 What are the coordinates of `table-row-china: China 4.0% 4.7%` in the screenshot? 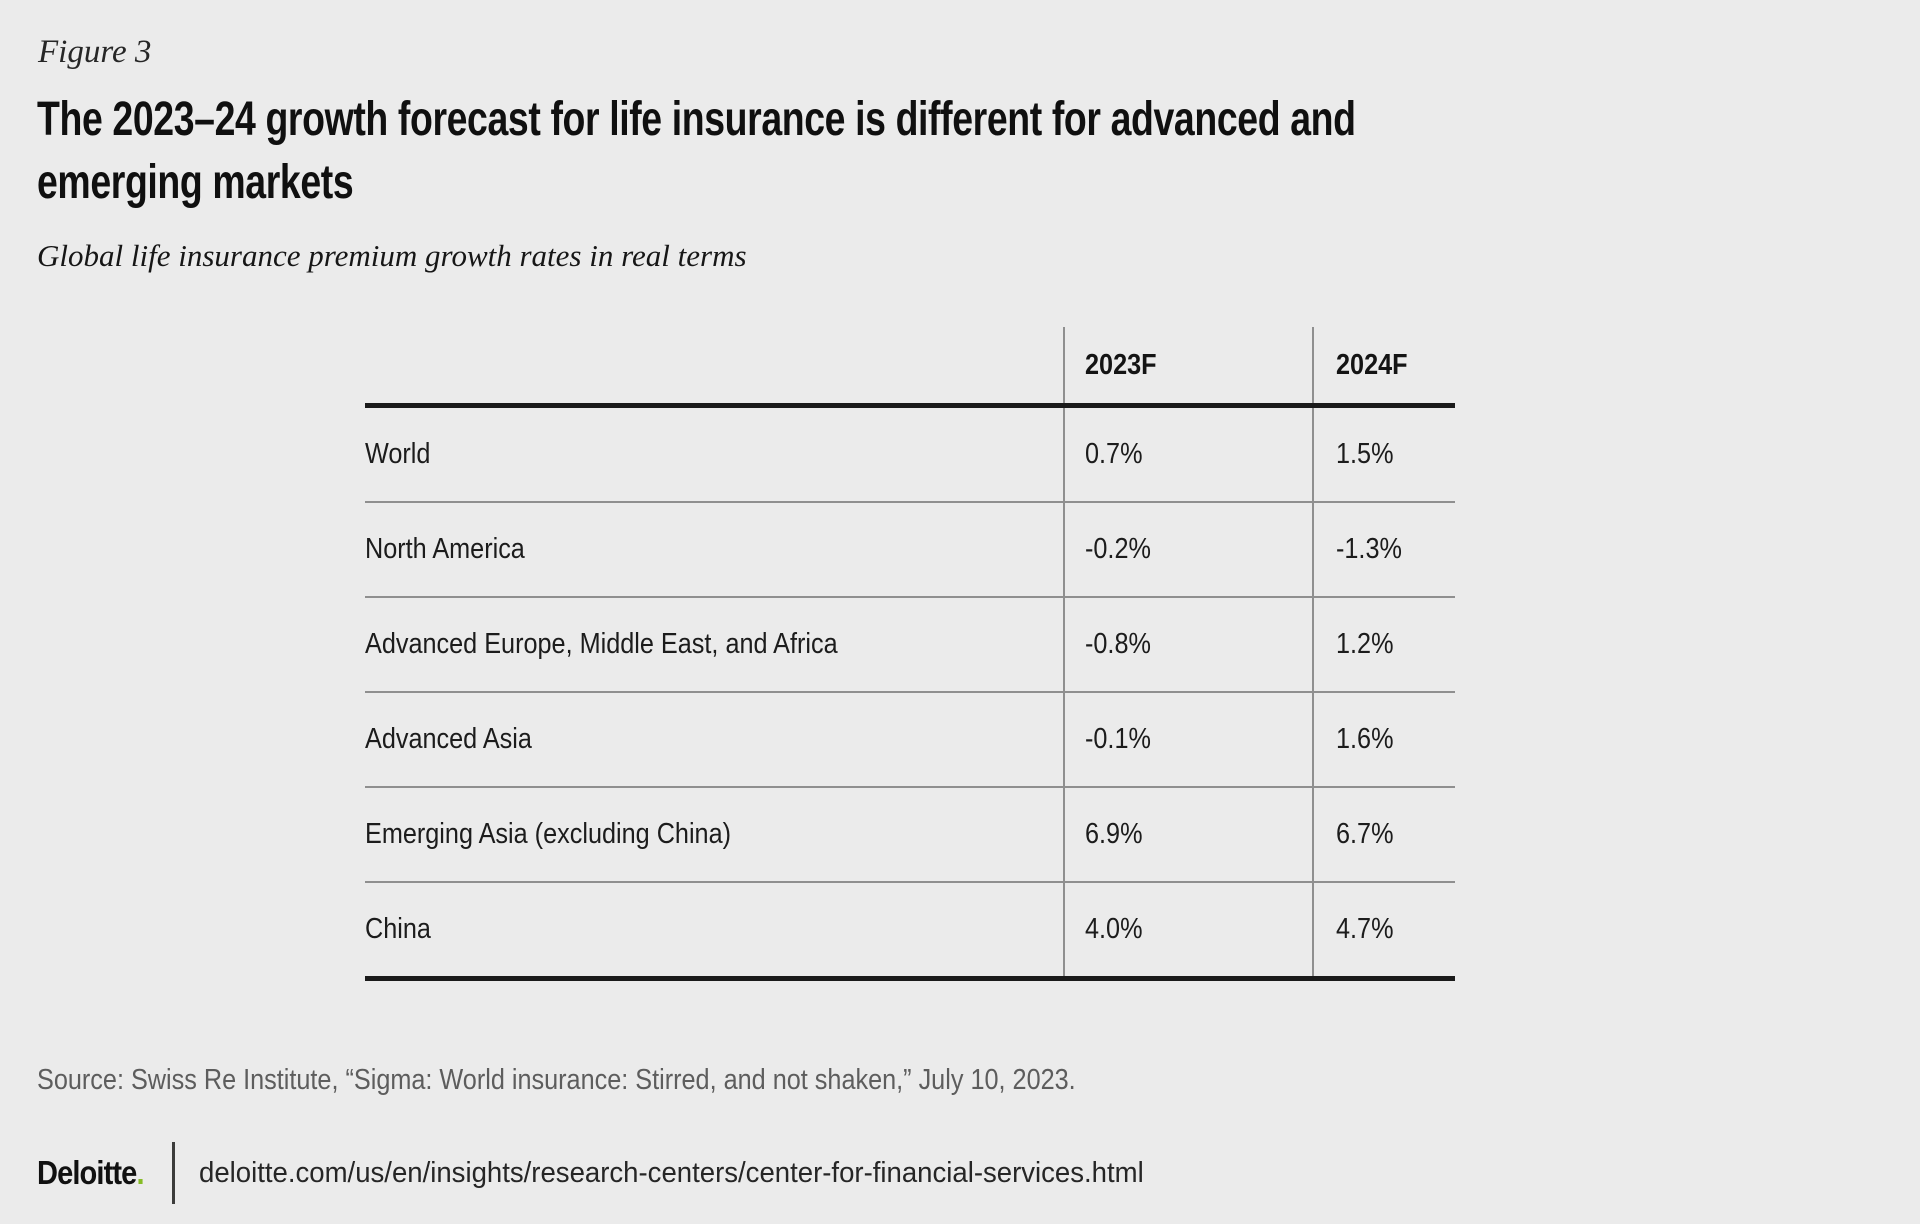 It's located at (910, 932).